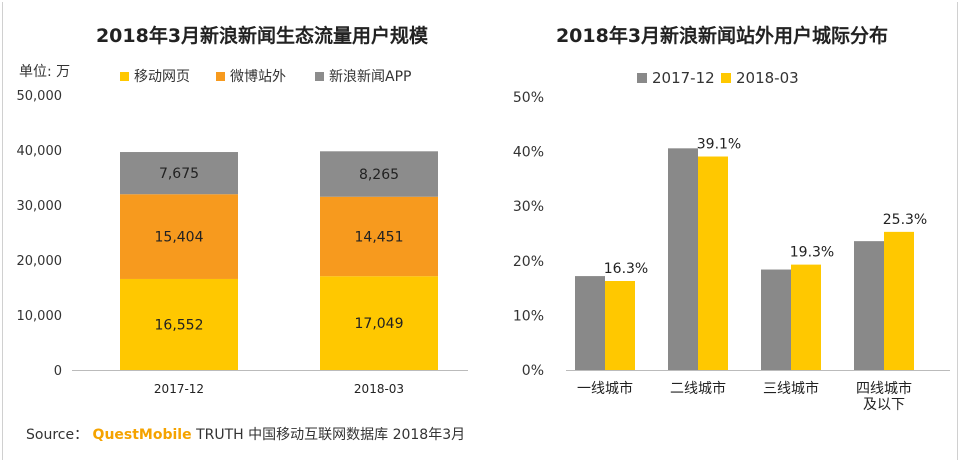 The width and height of the screenshot is (960, 462). Describe the element at coordinates (722, 35) in the screenshot. I see `chart-title: 2018年3月新浪新闻站外用户城际分布` at that location.